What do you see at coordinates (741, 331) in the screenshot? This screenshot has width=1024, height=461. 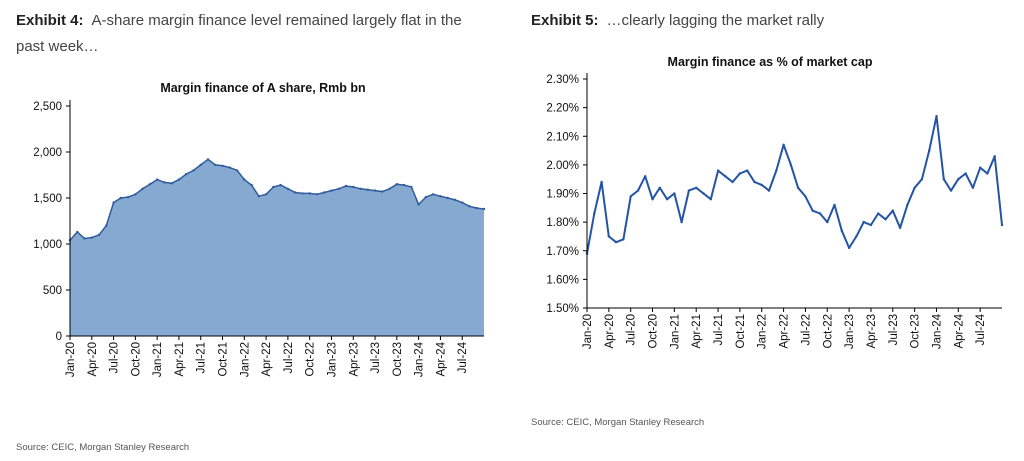 I see `x-tick-label-1-7: Oct-21` at bounding box center [741, 331].